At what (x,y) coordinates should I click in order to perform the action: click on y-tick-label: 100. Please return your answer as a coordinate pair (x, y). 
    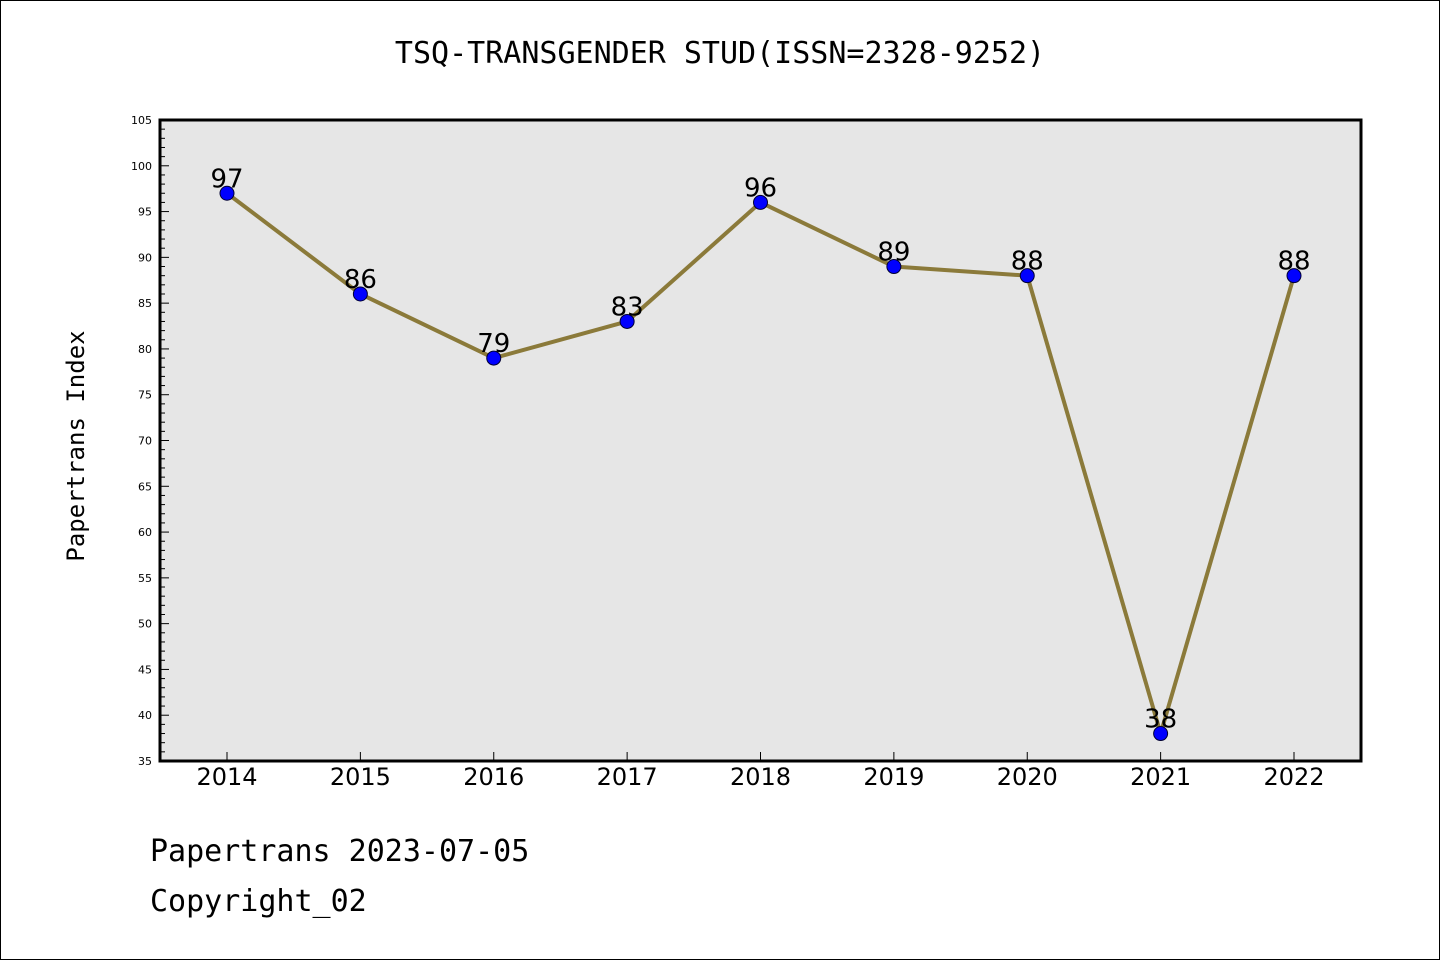
    Looking at the image, I should click on (141, 166).